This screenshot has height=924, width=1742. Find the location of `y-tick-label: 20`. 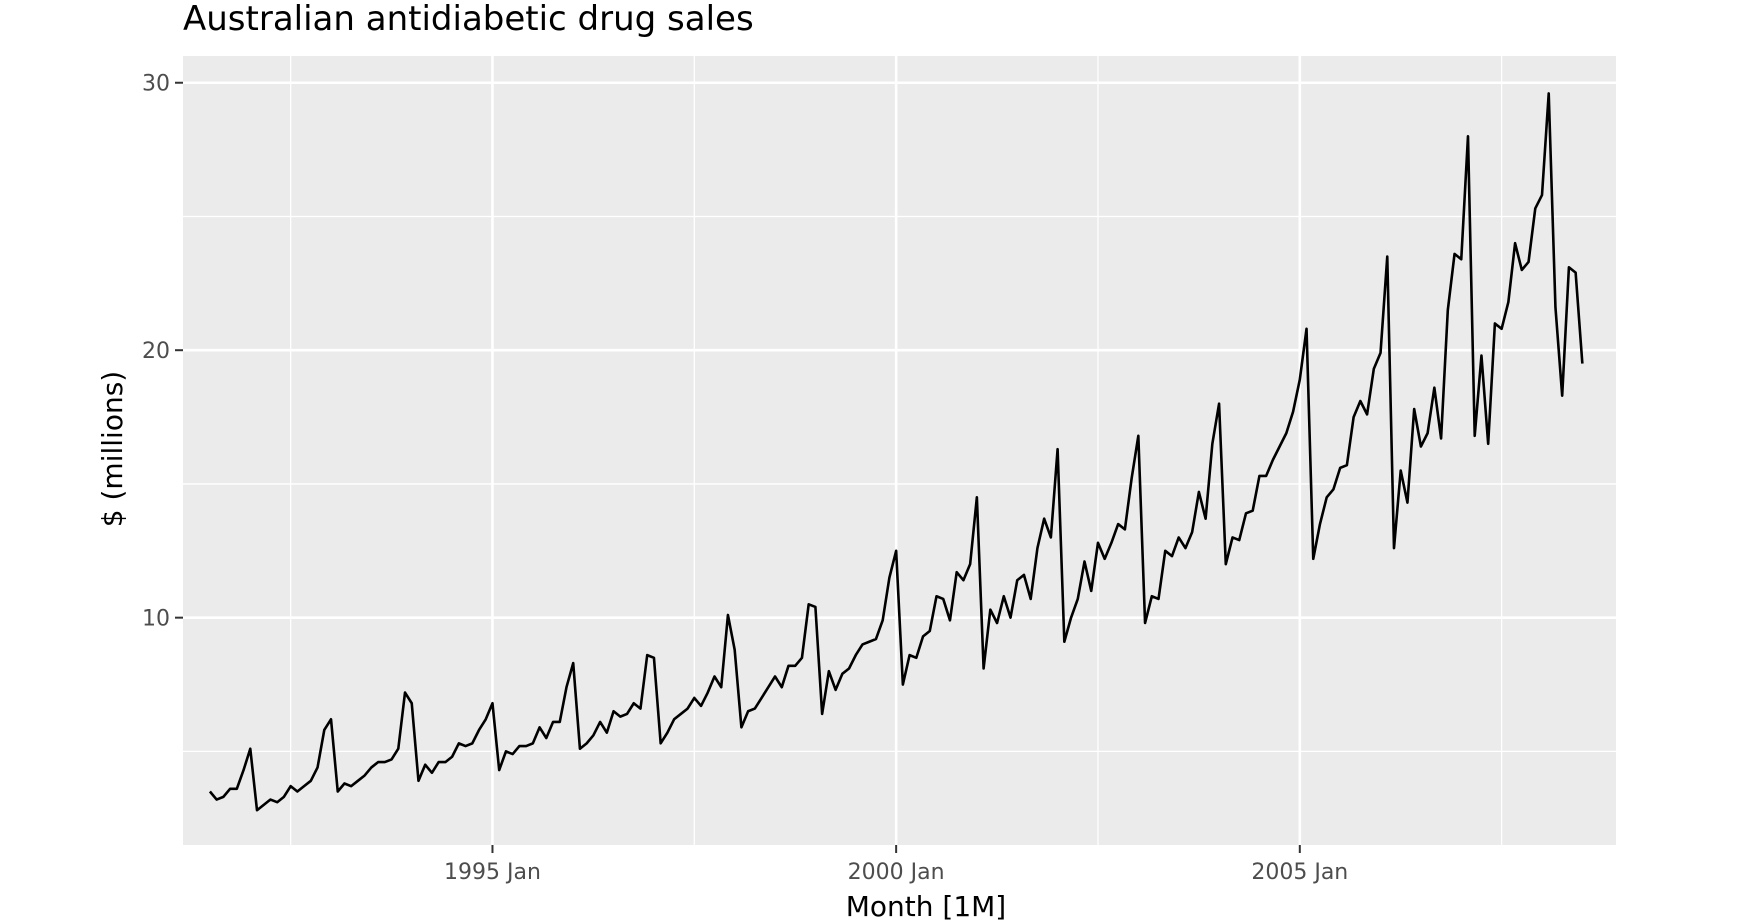

y-tick-label: 20 is located at coordinates (156, 351).